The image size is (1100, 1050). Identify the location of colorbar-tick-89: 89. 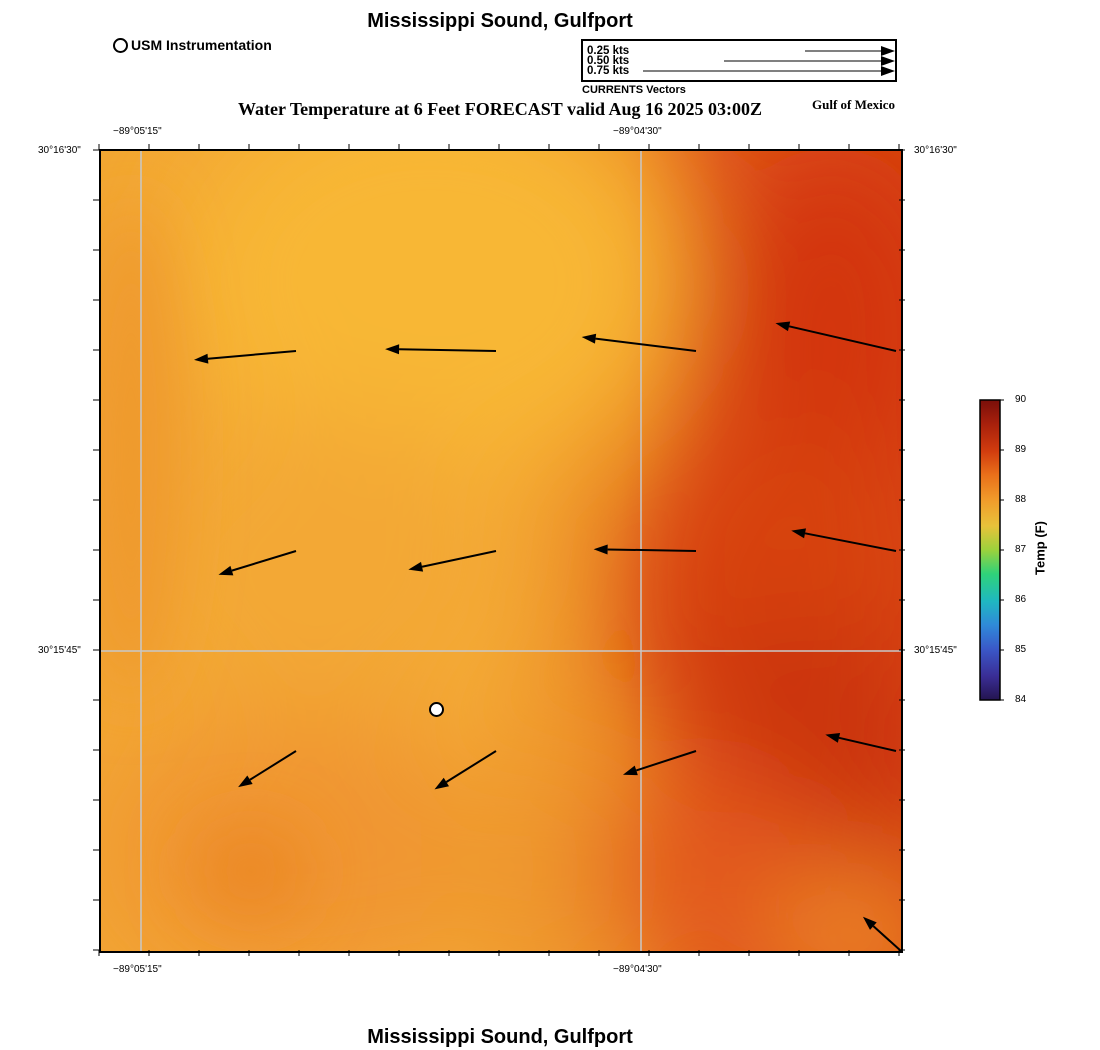
(1021, 449).